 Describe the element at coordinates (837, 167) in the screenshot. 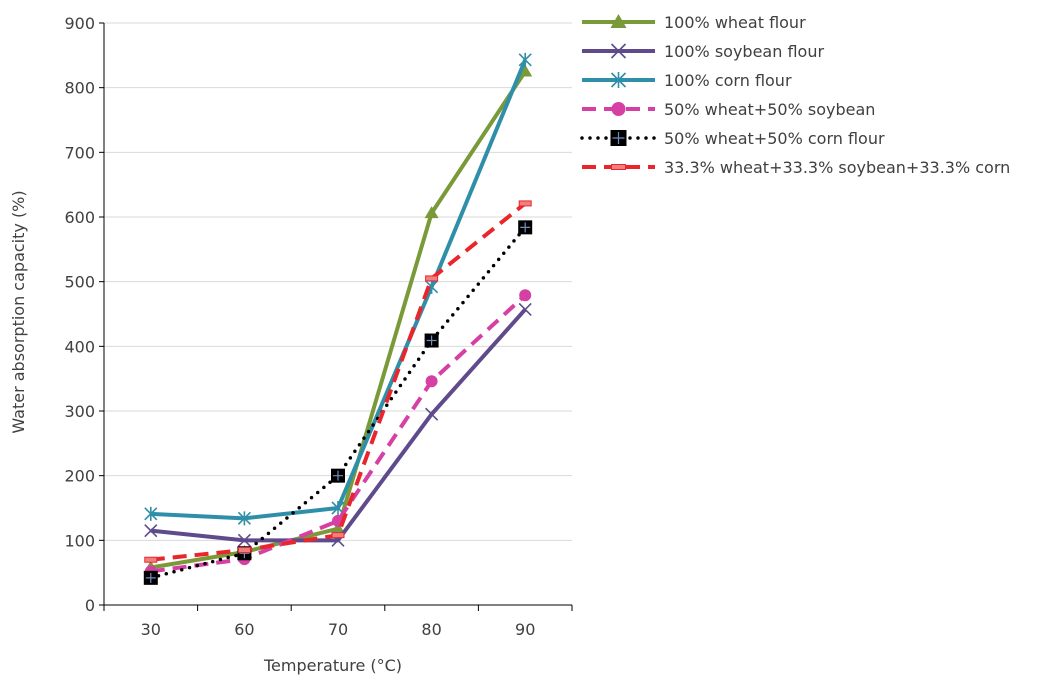

I see `legend-label: 33.3% wheat+33.3% soybean+33.3% corn` at that location.